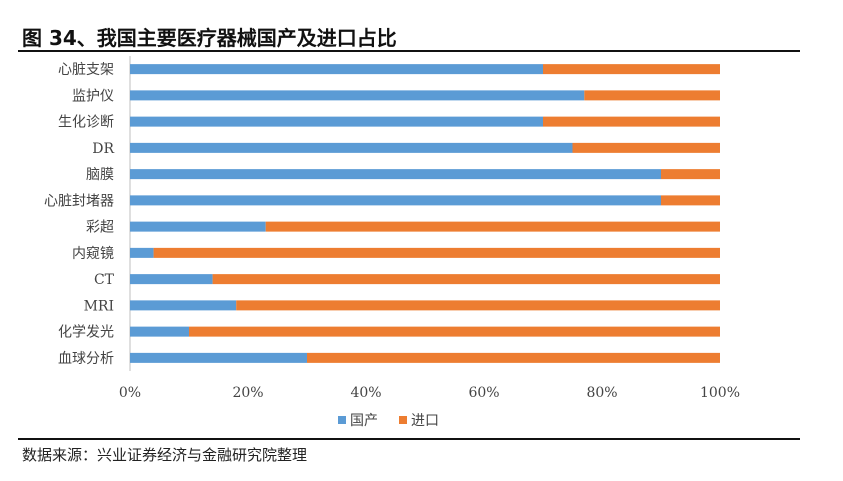  Describe the element at coordinates (601, 393) in the screenshot. I see `x-tick-label: 80%` at that location.